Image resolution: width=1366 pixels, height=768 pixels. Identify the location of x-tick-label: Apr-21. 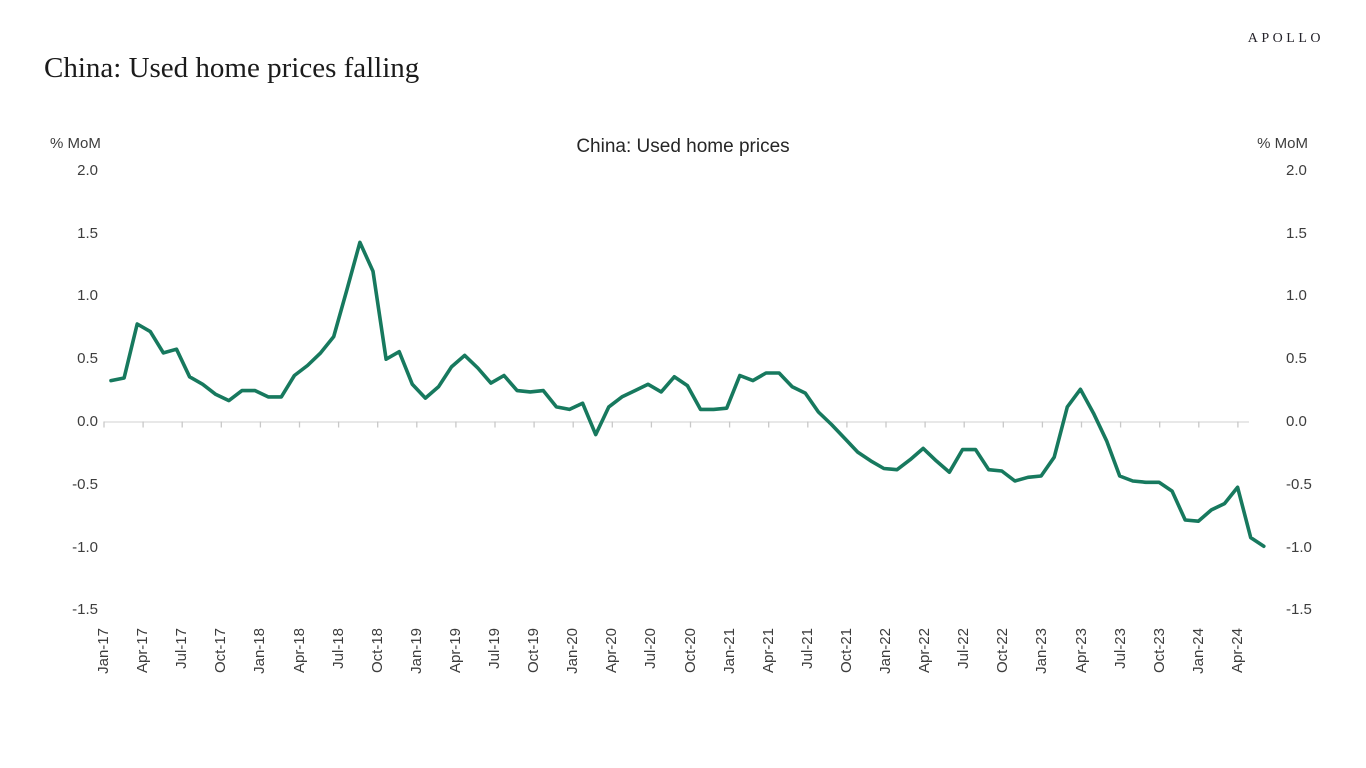
(768, 651).